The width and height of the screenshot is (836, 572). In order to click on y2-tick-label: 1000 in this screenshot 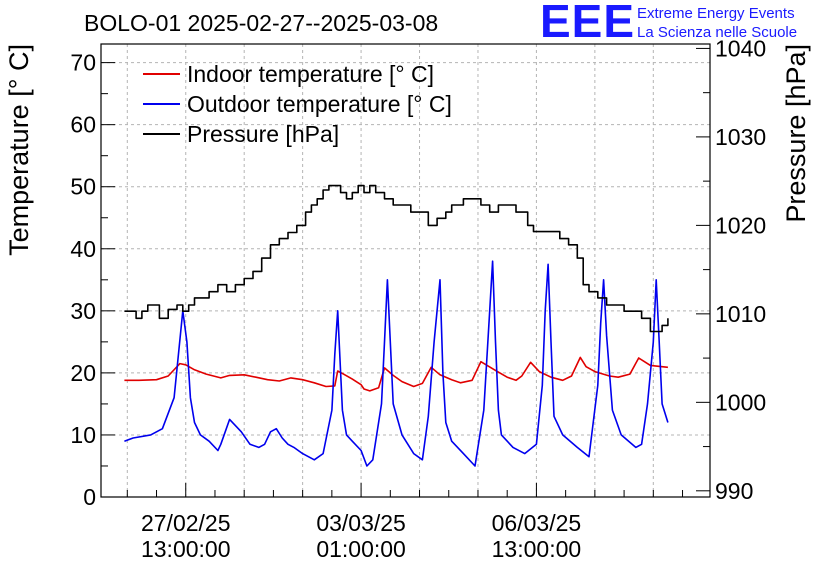, I will do `click(740, 402)`.